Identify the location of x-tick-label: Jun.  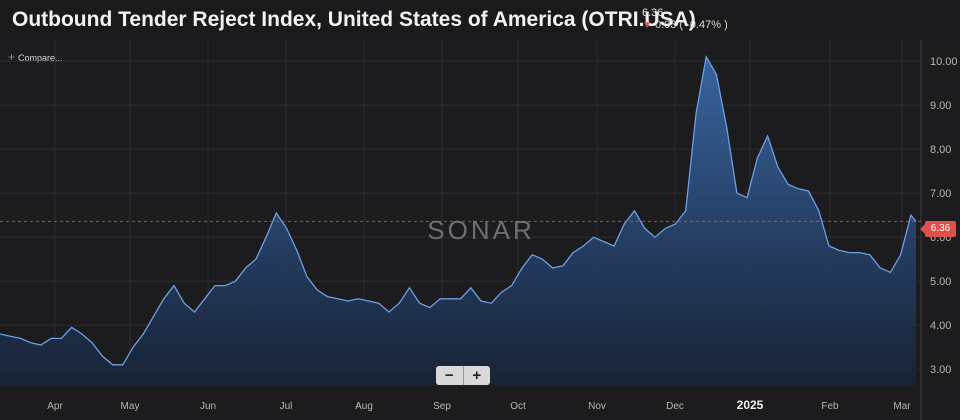
(208, 406).